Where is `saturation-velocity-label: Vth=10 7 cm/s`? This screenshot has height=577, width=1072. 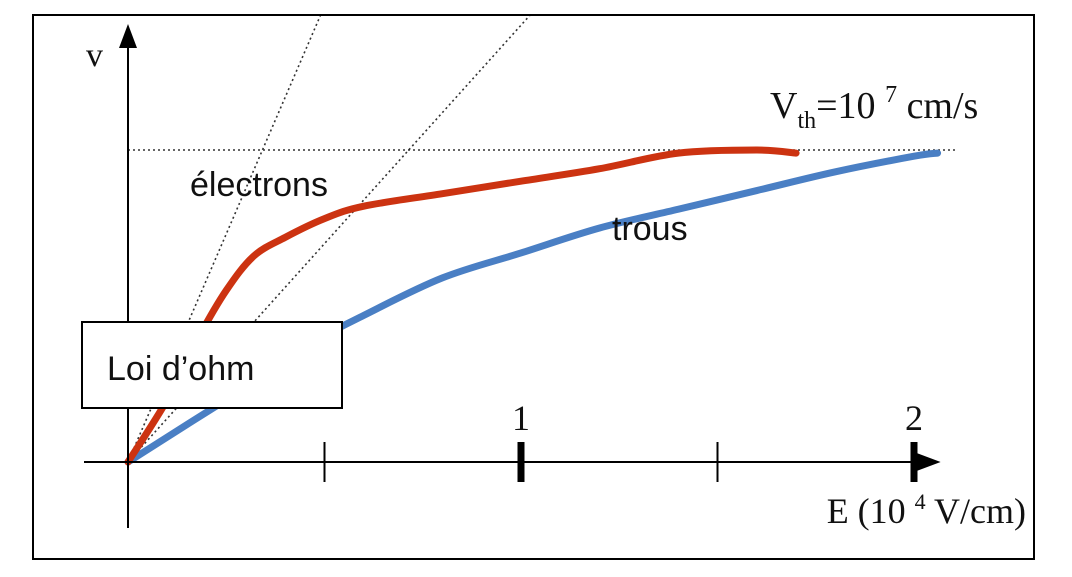 saturation-velocity-label: Vth=10 7 cm/s is located at coordinates (874, 108).